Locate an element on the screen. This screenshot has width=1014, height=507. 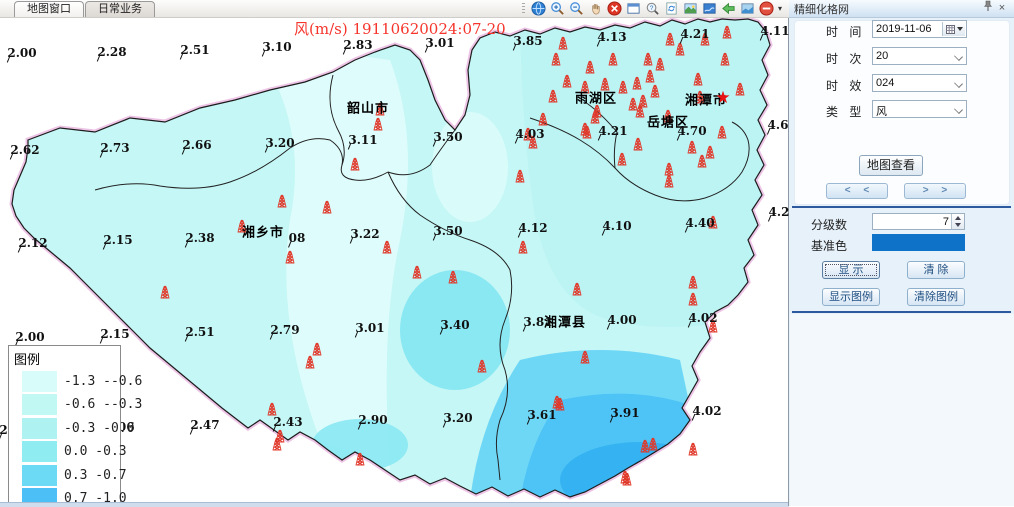
zoom-out-icon is located at coordinates (576, 9).